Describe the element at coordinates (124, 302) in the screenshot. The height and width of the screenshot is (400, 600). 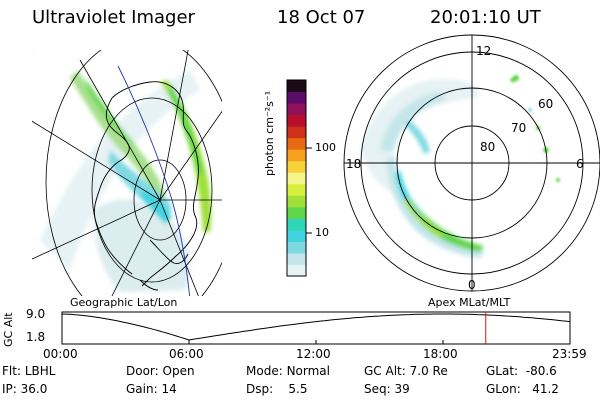
I see `left-map-caption: Geographic Lat/Lon` at that location.